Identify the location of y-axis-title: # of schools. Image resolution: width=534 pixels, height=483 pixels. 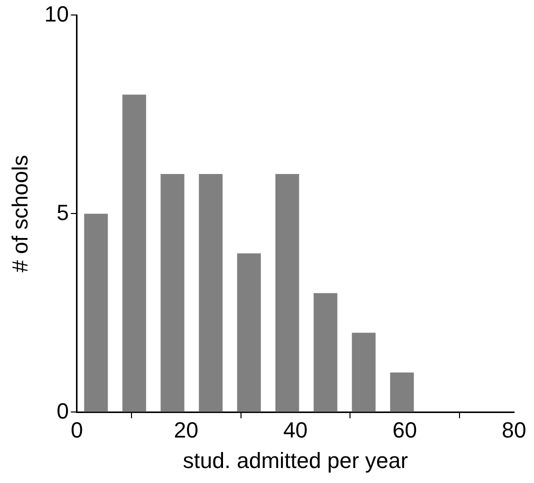
(19, 213).